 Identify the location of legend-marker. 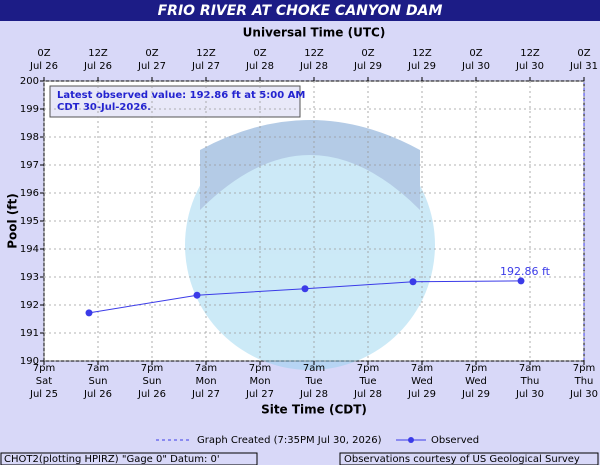
(411, 440).